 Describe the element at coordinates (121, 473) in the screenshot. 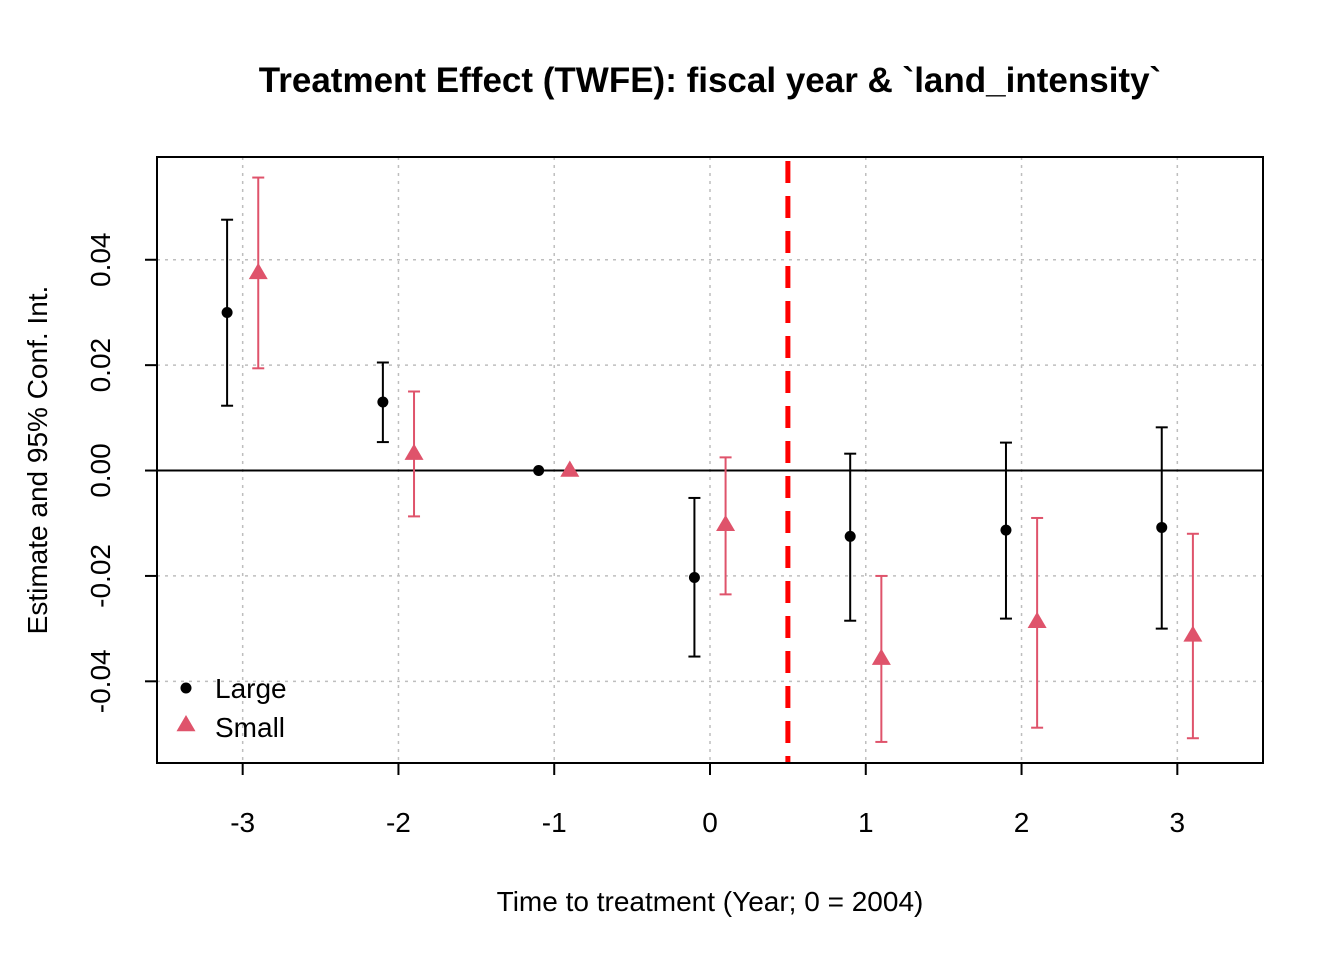

I see `y-axis: -0.04 -0.02 0.00 0.02 0.04` at that location.